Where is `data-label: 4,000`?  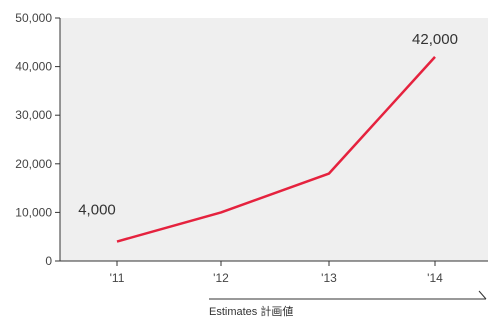
data-label: 4,000 is located at coordinates (97, 210).